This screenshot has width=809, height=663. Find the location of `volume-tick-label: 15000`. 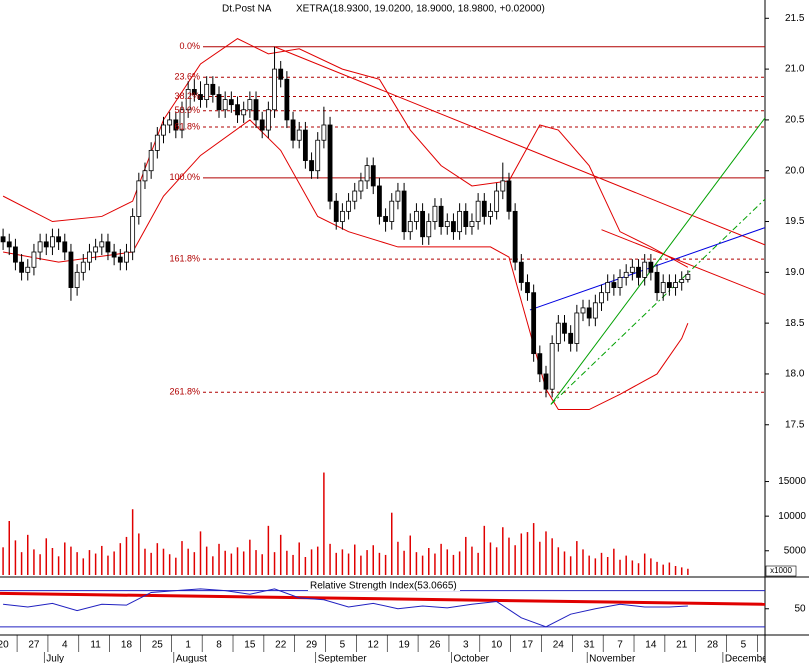

volume-tick-label: 15000 is located at coordinates (792, 481).